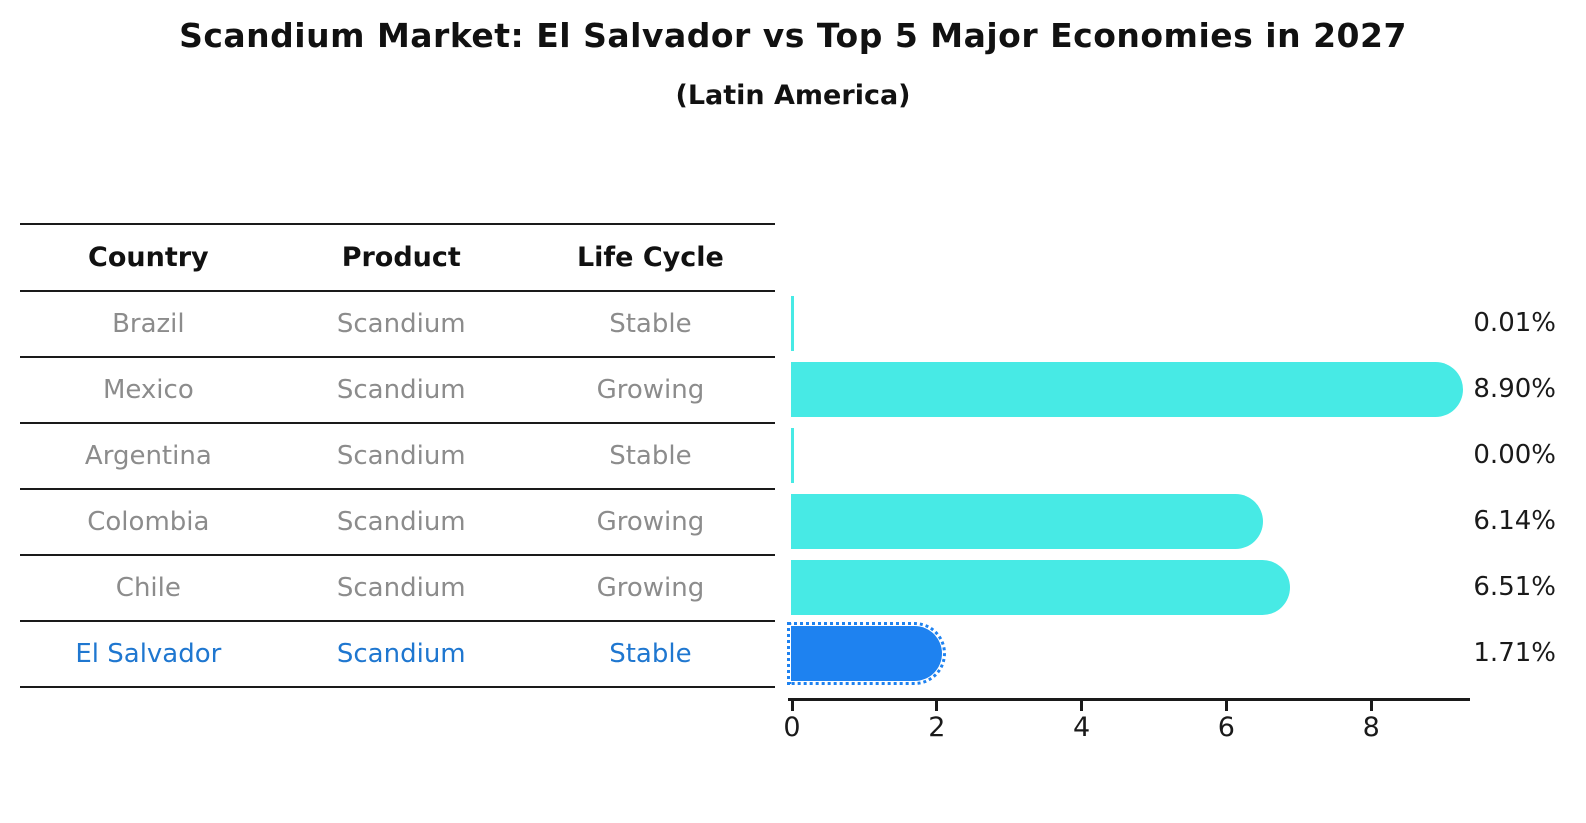  What do you see at coordinates (1371, 727) in the screenshot?
I see `x-axis-tick-label: 8` at bounding box center [1371, 727].